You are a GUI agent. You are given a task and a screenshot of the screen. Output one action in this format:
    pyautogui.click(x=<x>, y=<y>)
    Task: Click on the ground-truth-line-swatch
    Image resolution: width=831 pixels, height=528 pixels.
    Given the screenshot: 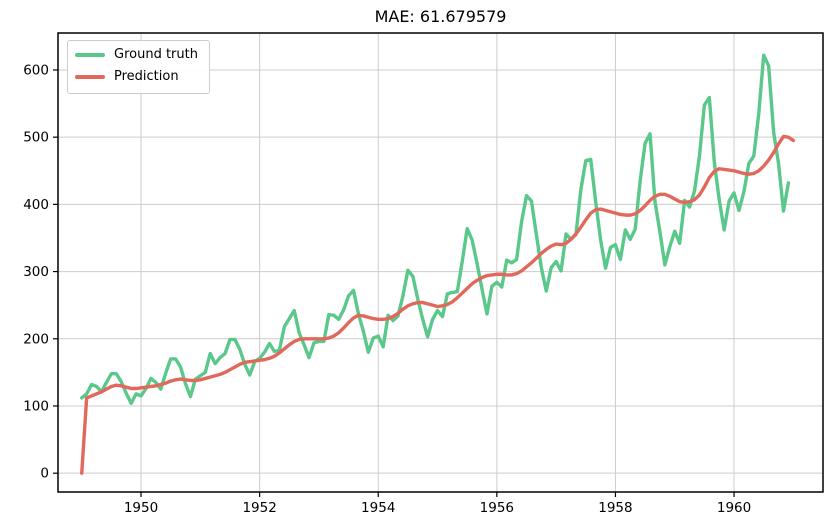 What is the action you would take?
    pyautogui.click(x=90, y=55)
    